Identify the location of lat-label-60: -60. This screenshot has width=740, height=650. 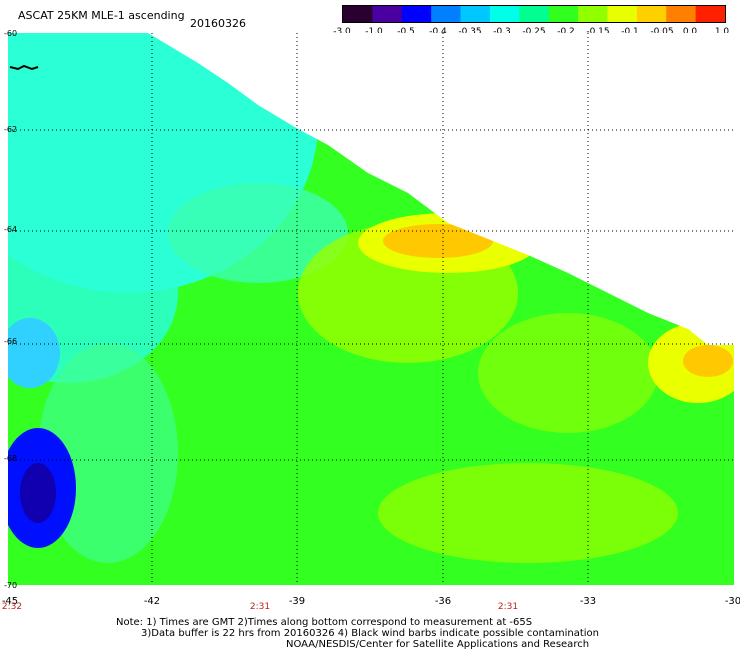
(11, 33).